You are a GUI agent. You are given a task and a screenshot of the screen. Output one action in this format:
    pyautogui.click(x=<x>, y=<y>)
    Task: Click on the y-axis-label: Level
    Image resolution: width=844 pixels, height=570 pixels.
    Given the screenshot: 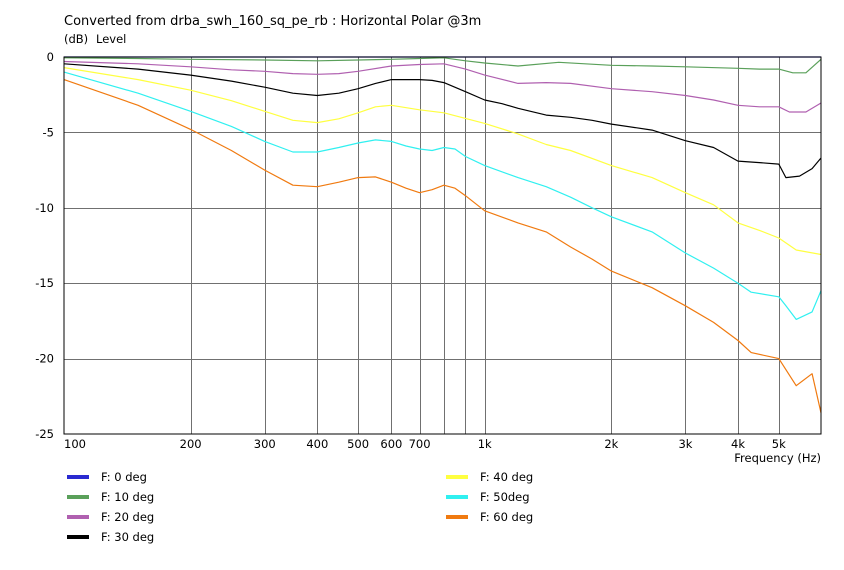 What is the action you would take?
    pyautogui.click(x=111, y=39)
    